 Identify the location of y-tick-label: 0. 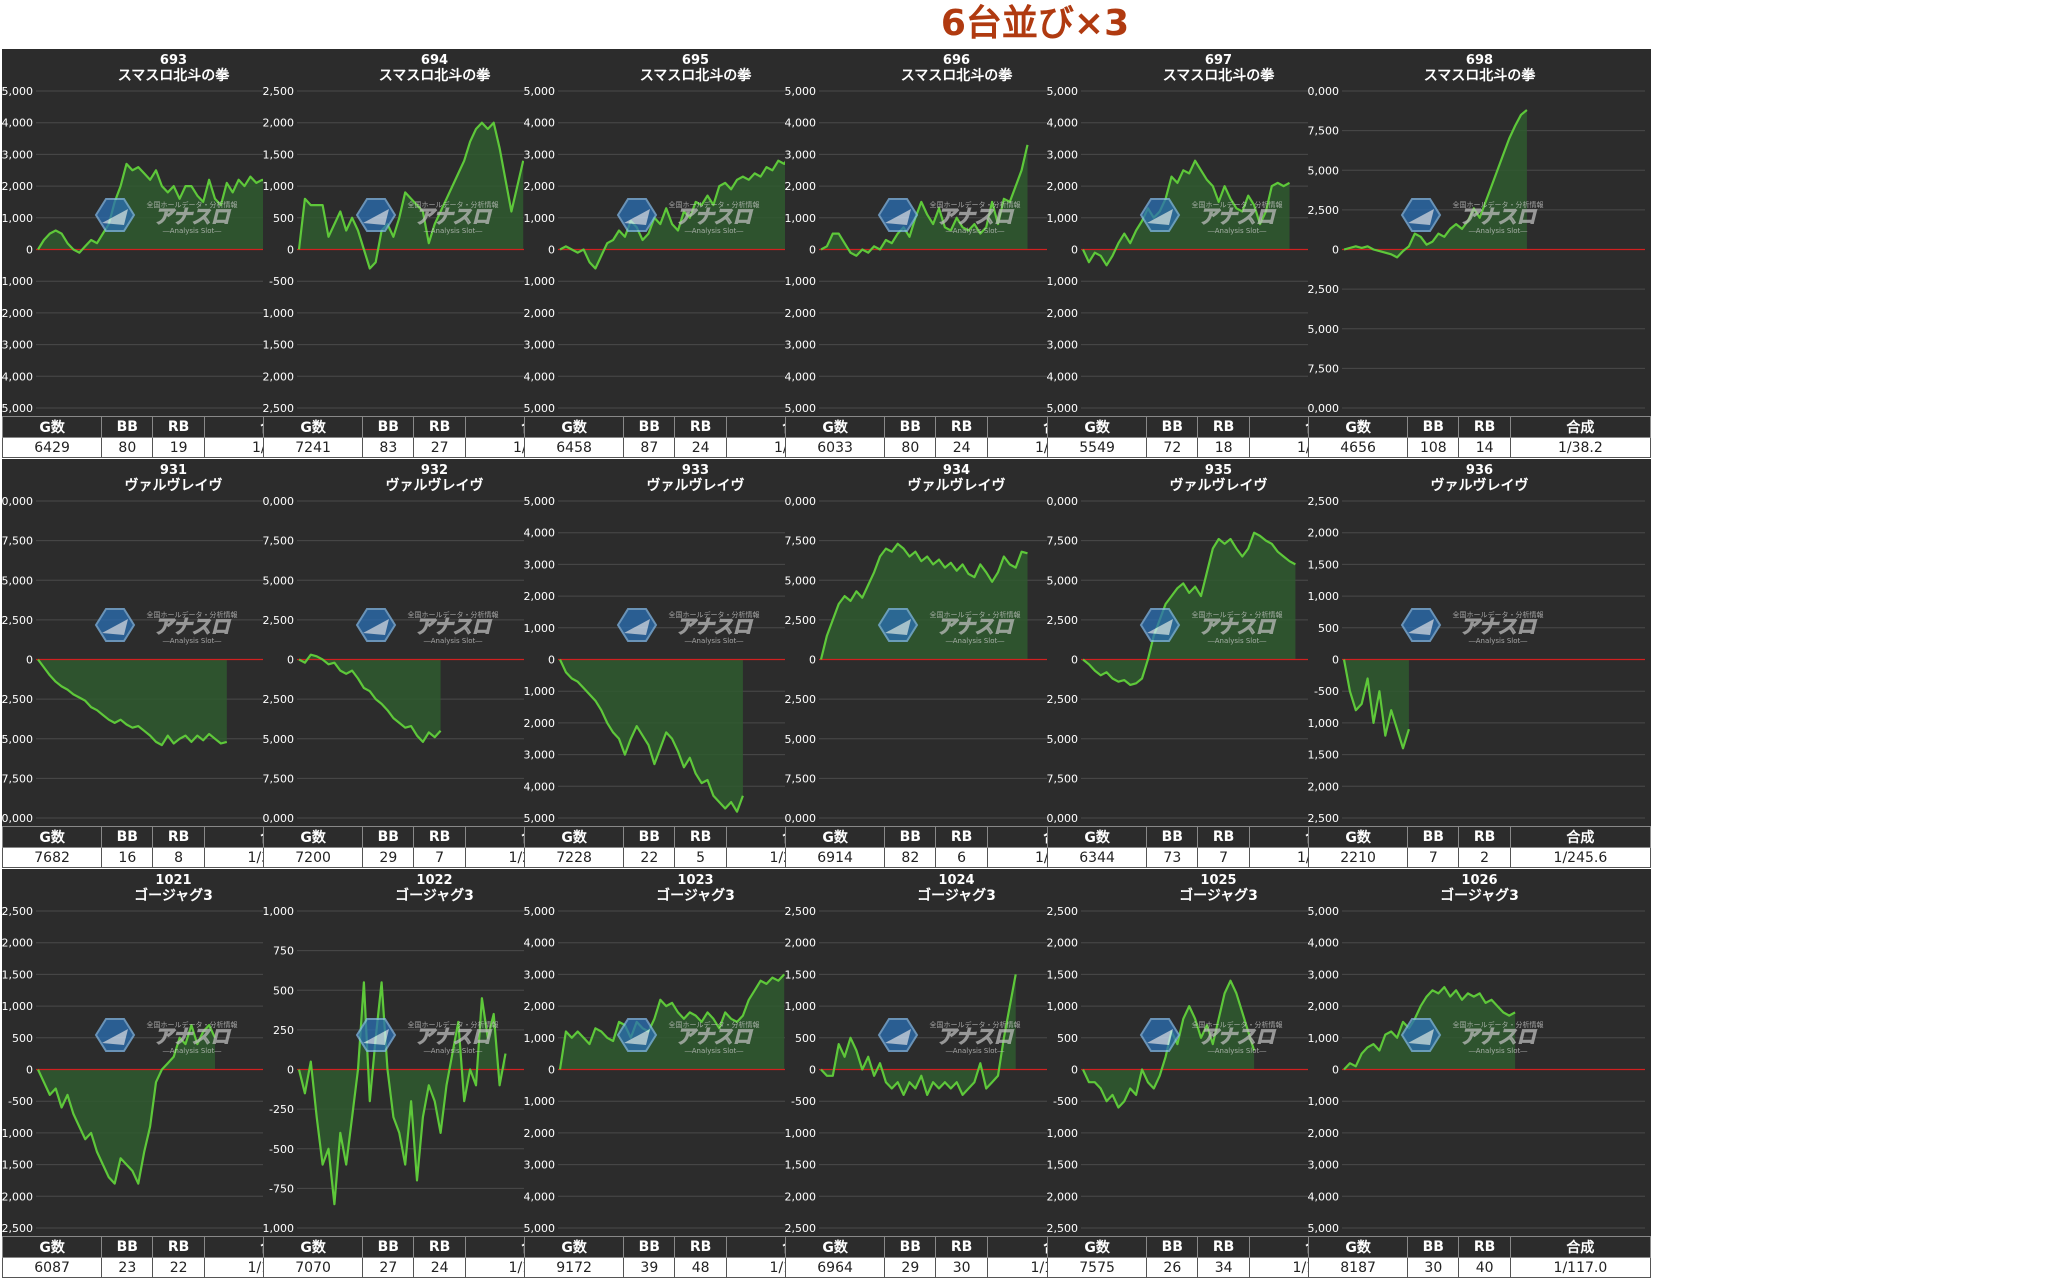
(1074, 1070).